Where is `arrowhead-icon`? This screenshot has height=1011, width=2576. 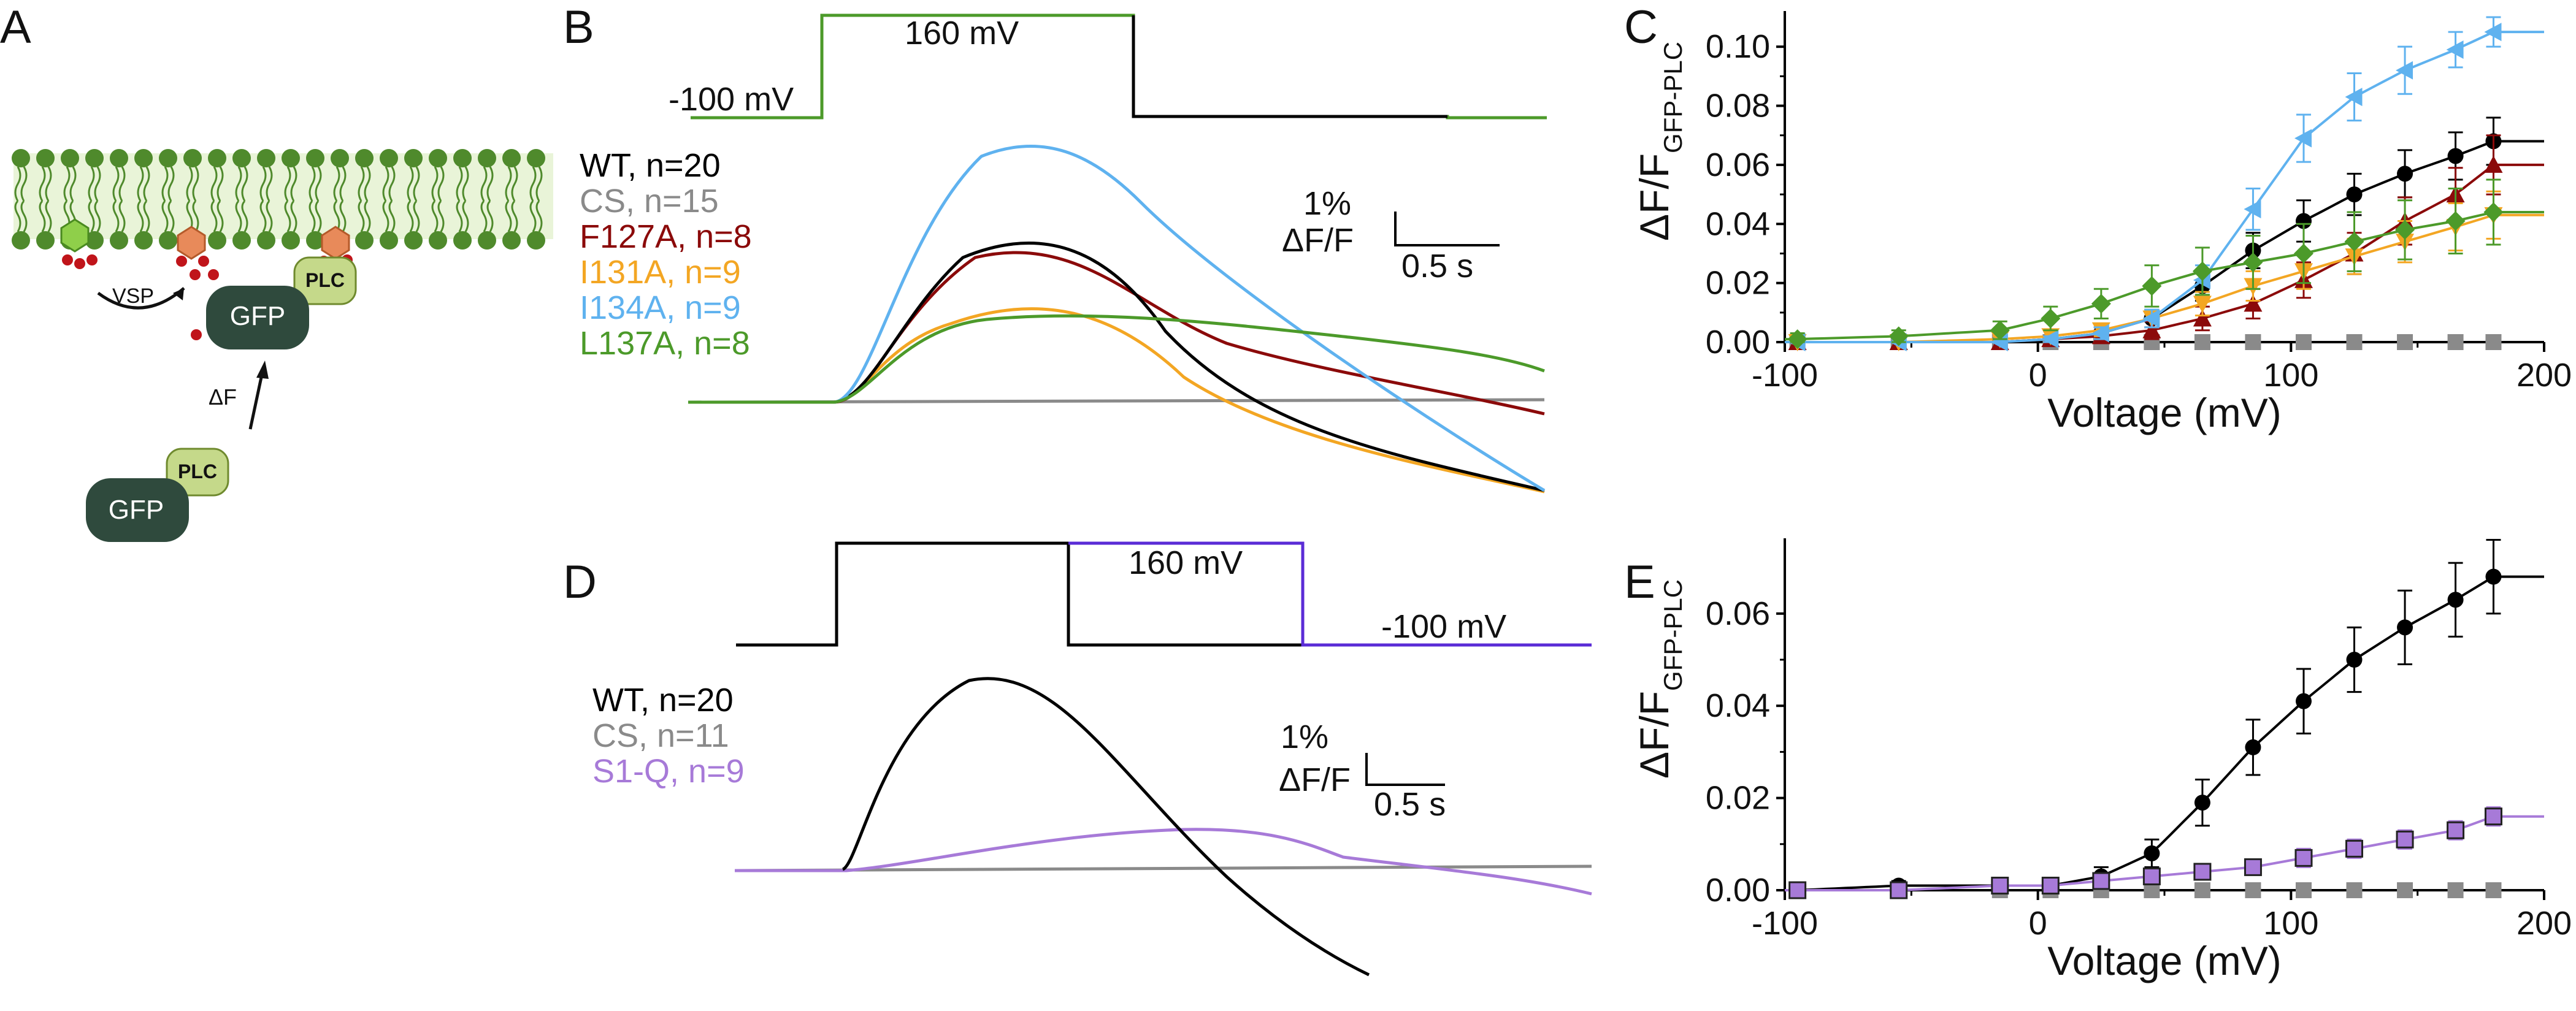 arrowhead-icon is located at coordinates (178, 294).